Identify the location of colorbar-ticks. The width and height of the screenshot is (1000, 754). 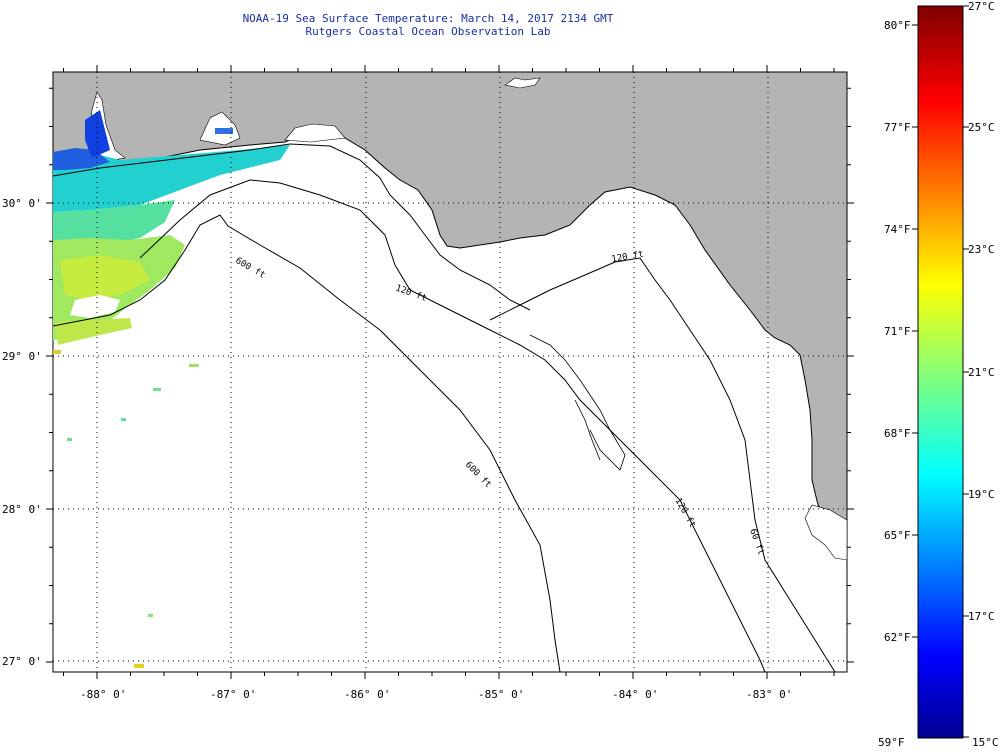
(940, 371).